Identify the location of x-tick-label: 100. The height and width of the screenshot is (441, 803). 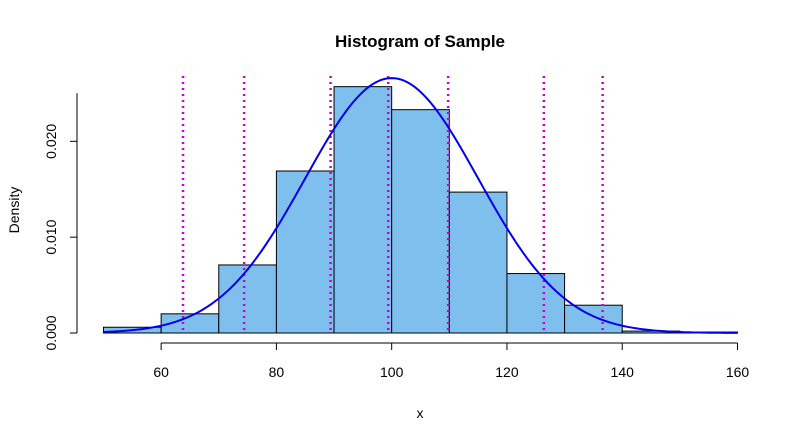
(392, 372).